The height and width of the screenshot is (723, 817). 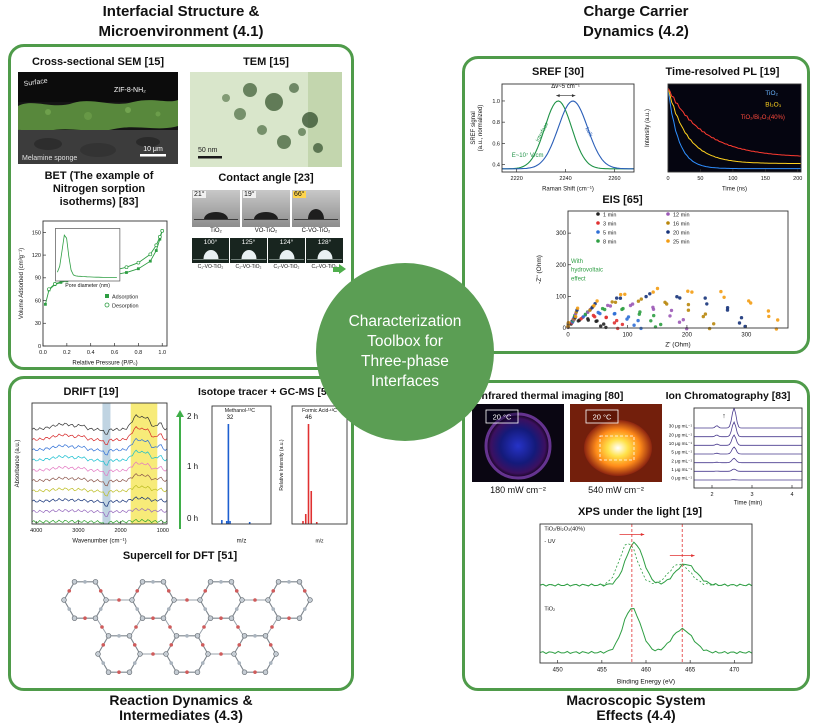 What do you see at coordinates (765, 179) in the screenshot?
I see `svg-text: 150` at bounding box center [765, 179].